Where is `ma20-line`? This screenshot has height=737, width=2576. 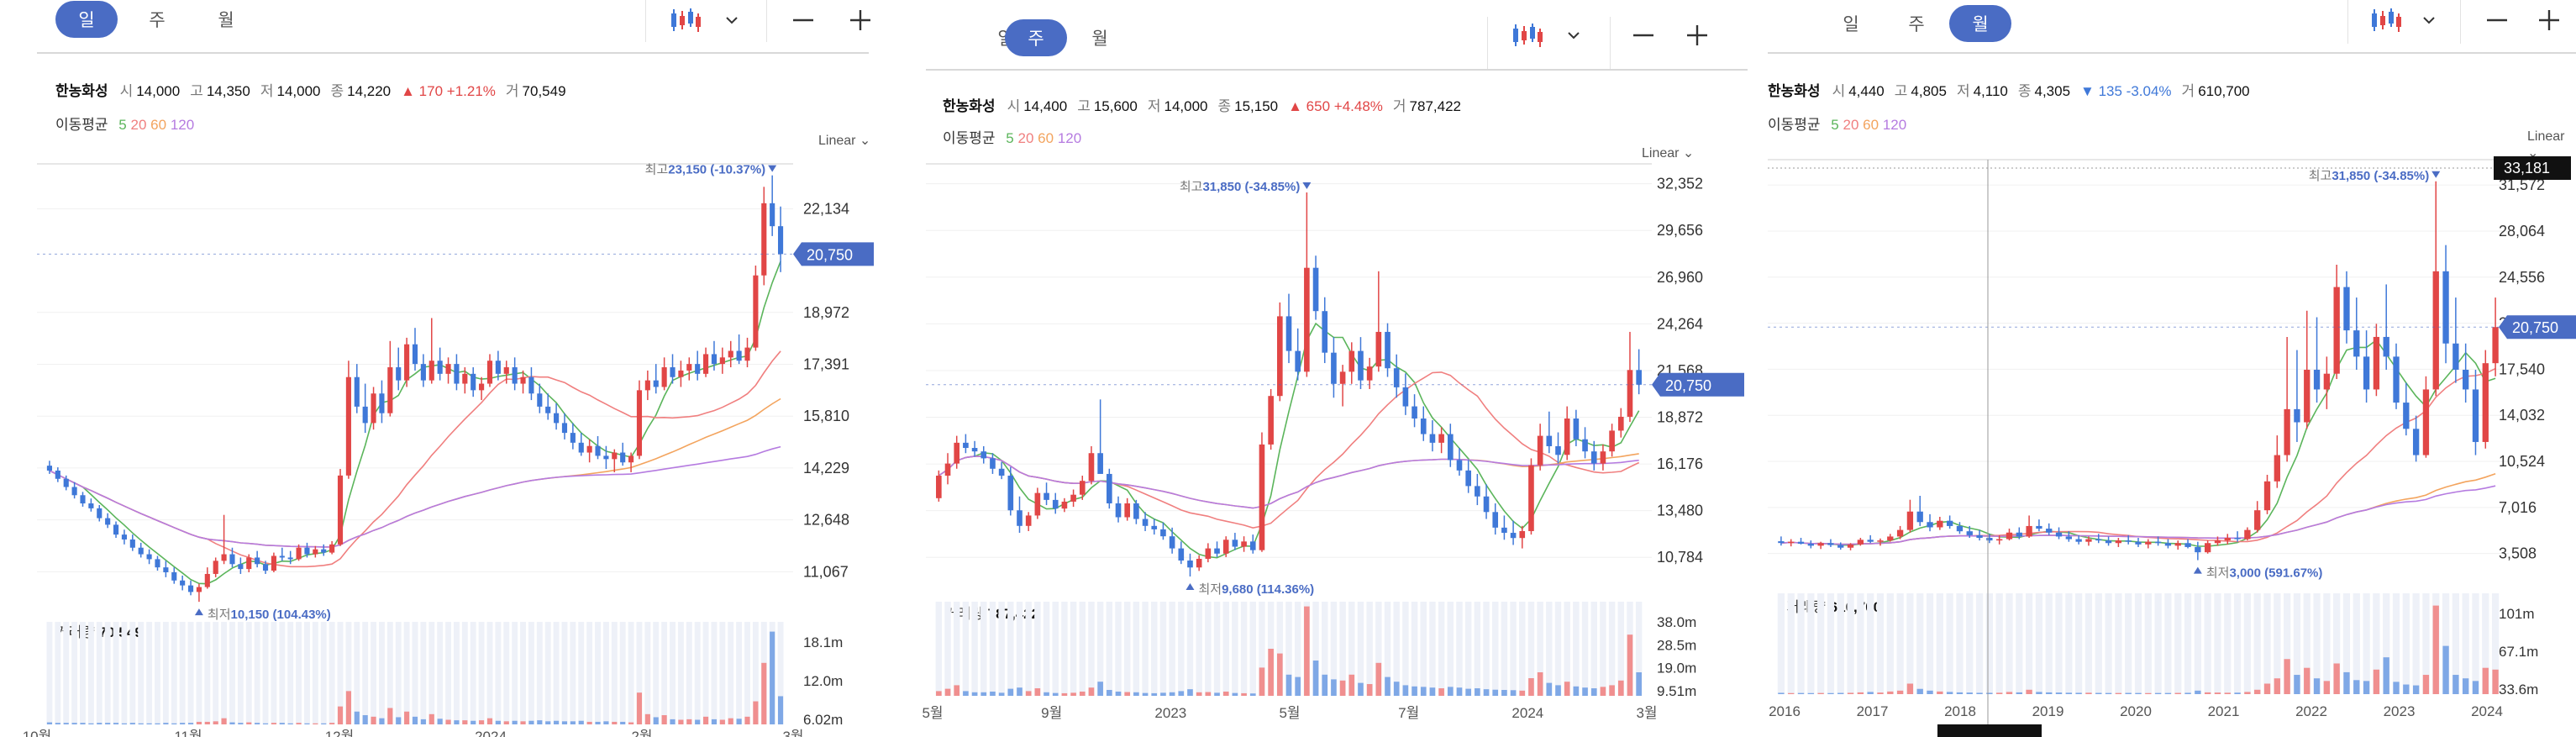 ma20-line is located at coordinates (2138, 456).